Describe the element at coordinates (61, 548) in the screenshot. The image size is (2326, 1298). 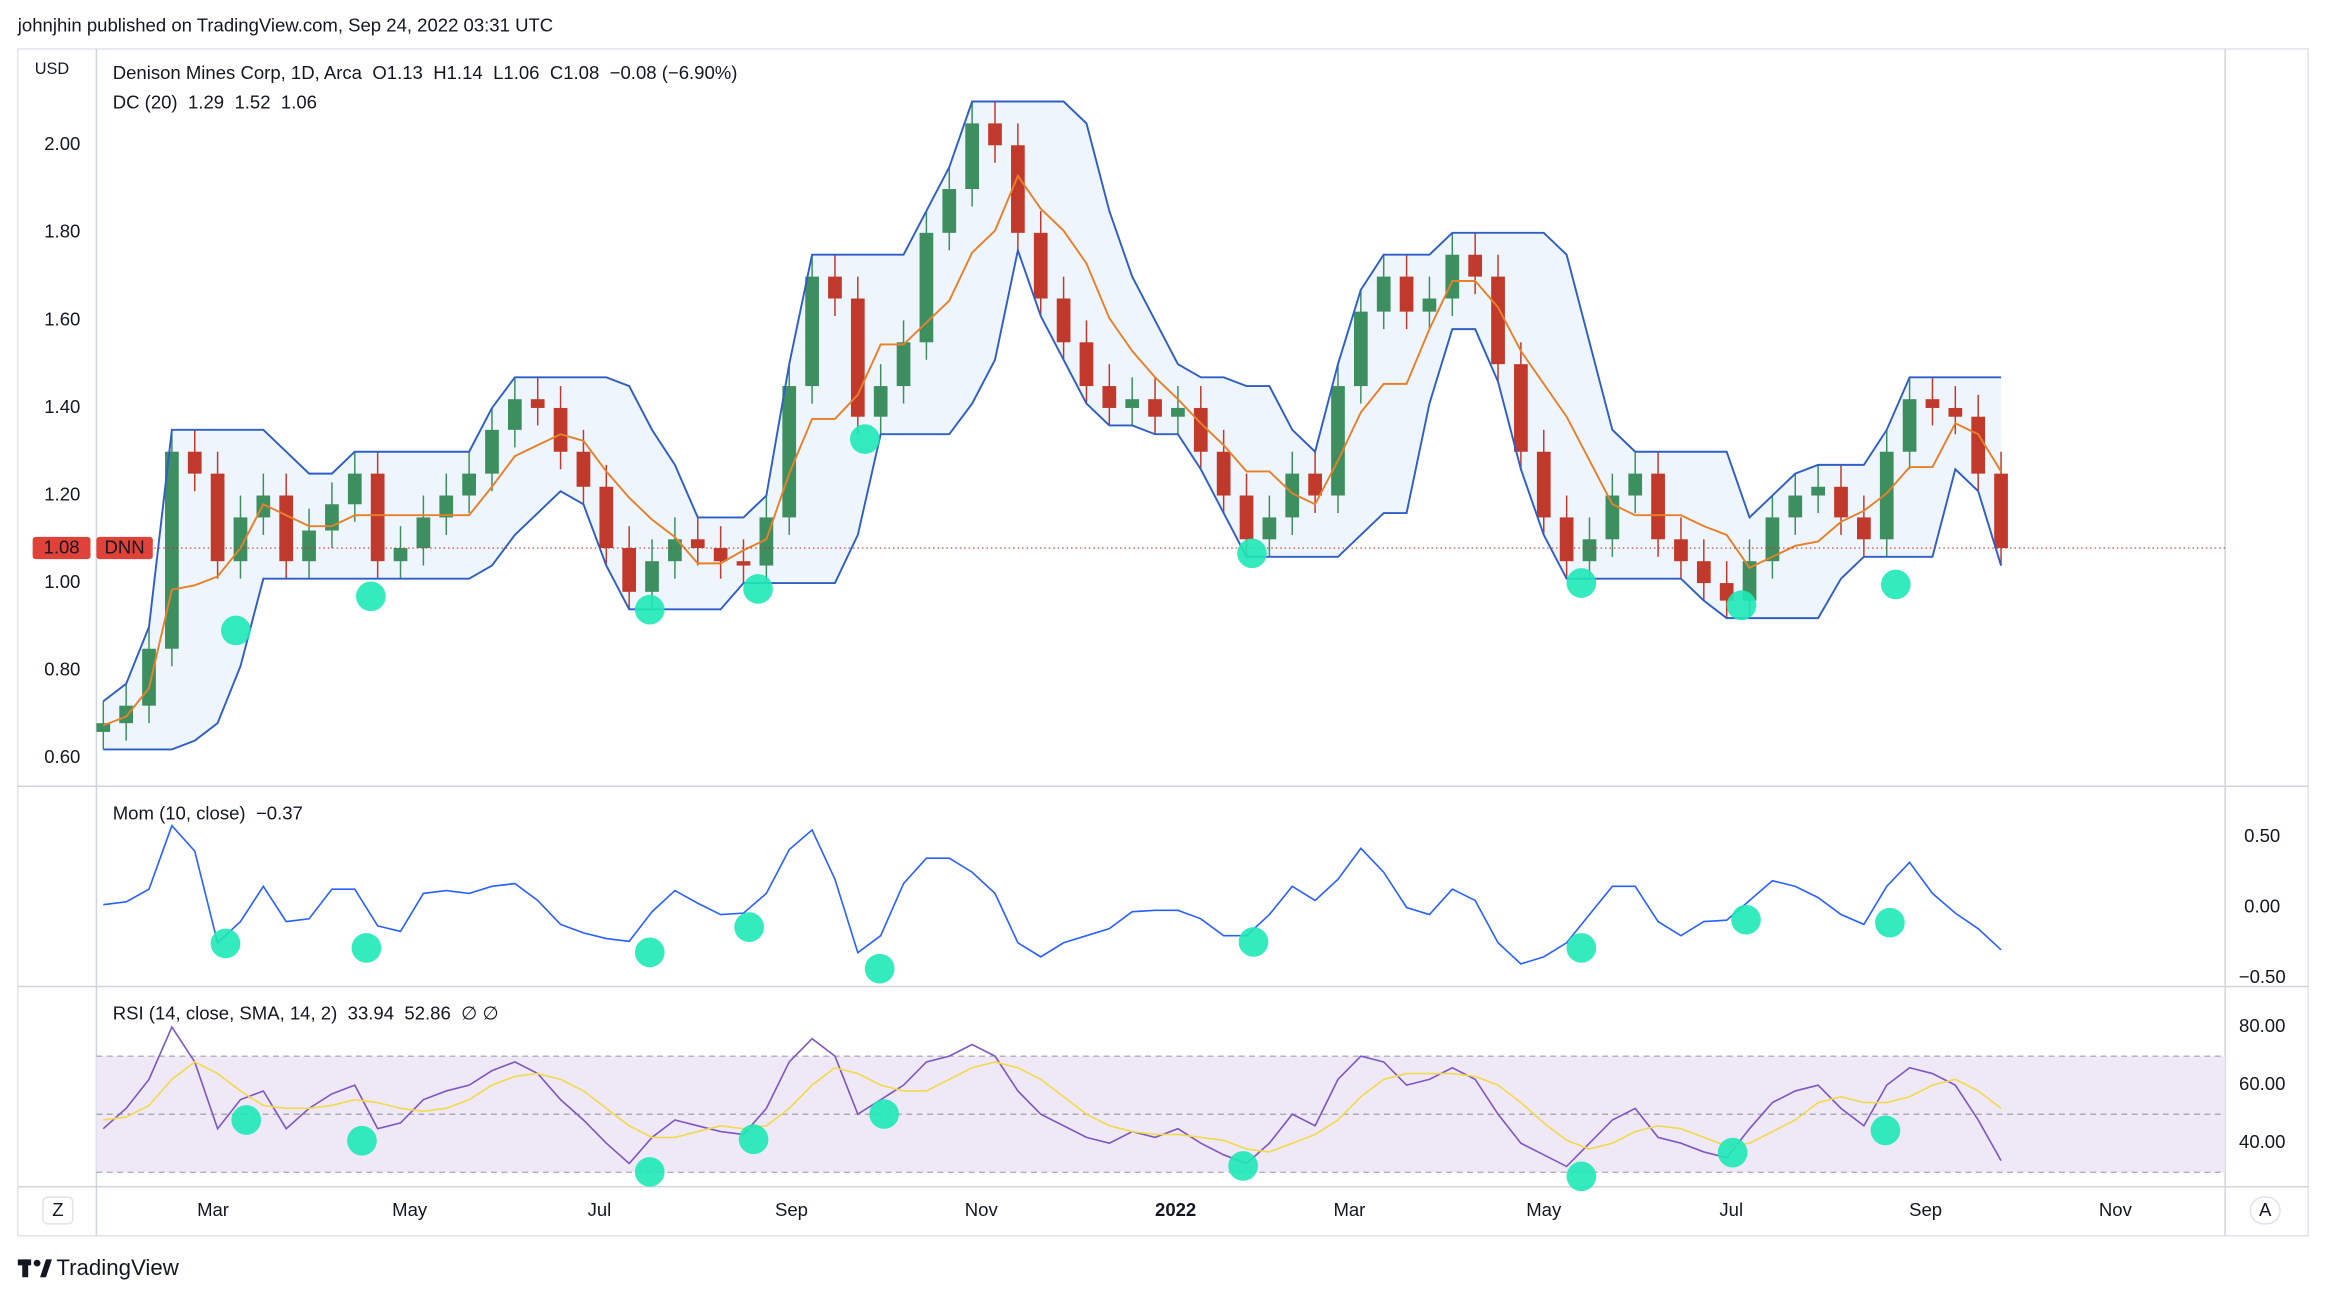
I see `price-tag` at that location.